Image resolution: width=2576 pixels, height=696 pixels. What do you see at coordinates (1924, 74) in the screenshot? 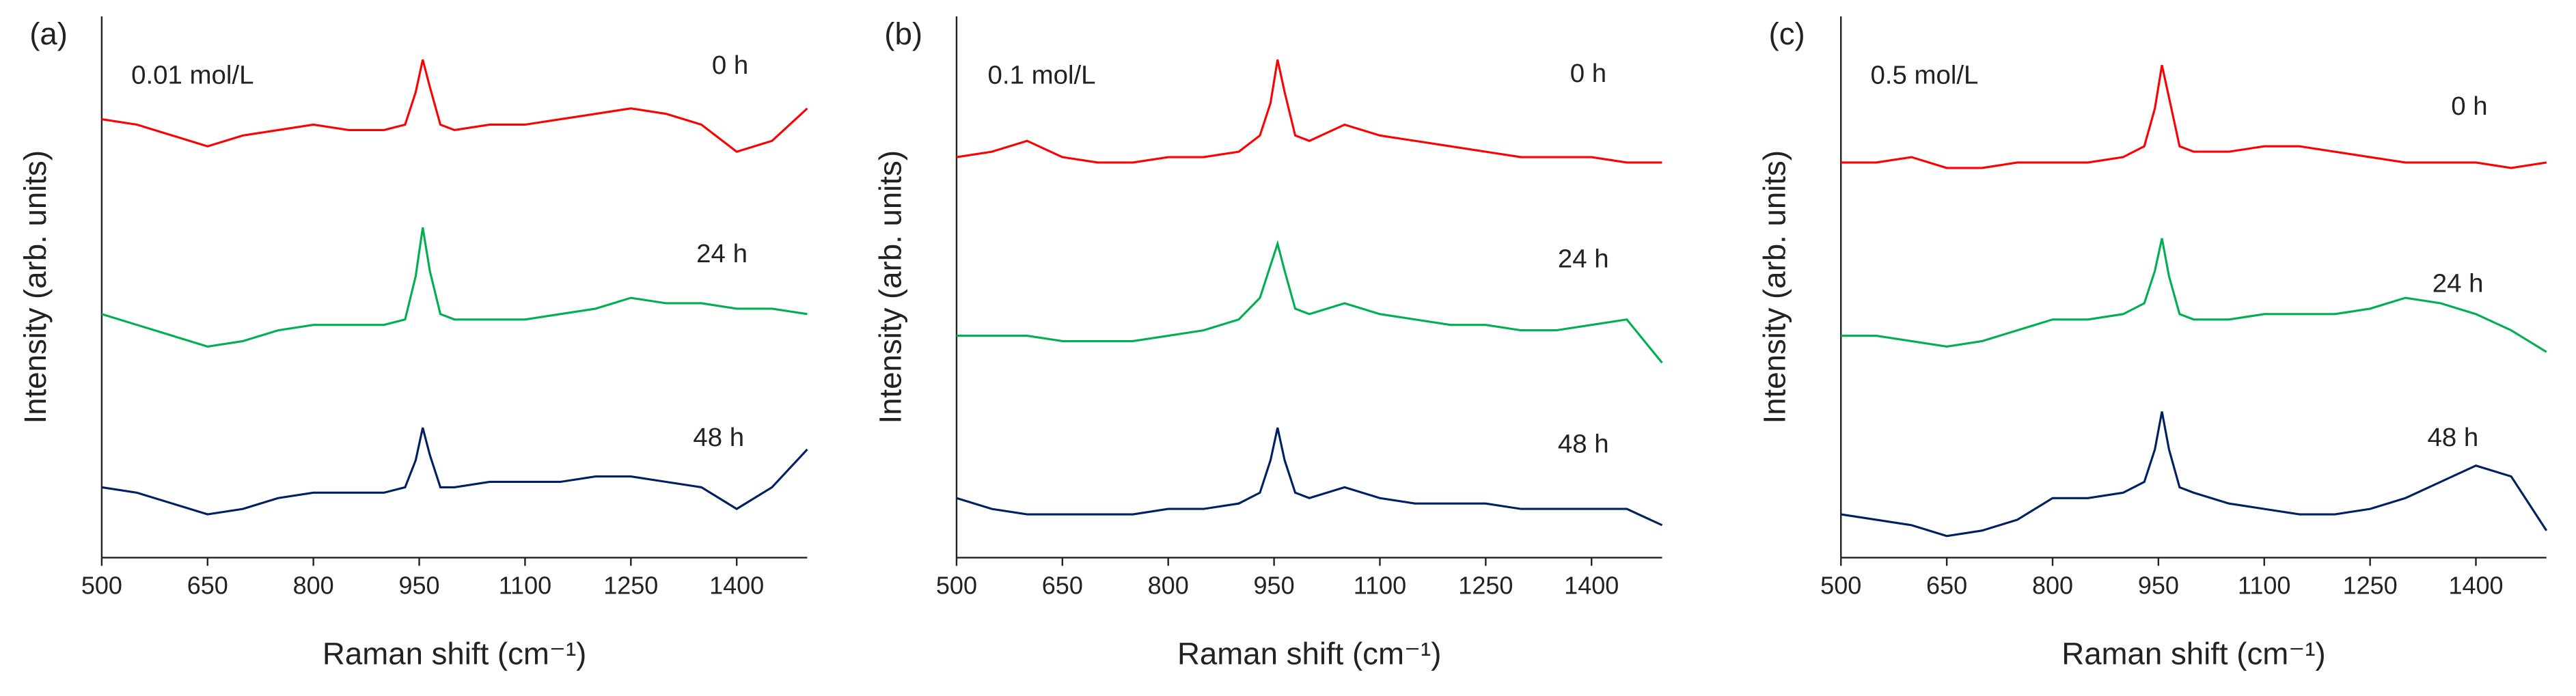
I see `subtitle: 0.5 mol/L` at bounding box center [1924, 74].